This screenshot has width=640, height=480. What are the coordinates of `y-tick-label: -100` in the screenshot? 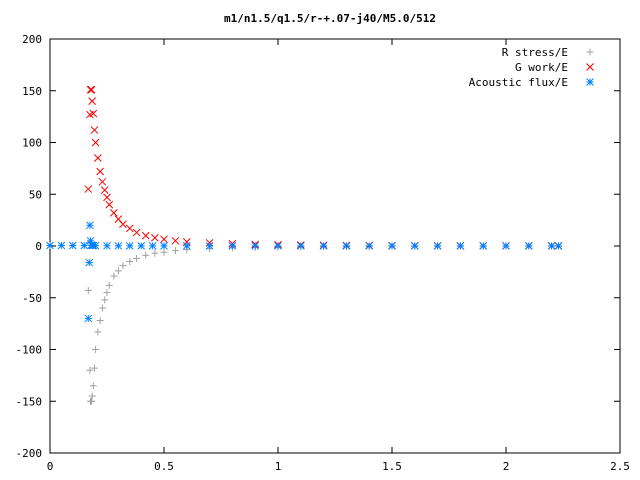 It's located at (29, 350).